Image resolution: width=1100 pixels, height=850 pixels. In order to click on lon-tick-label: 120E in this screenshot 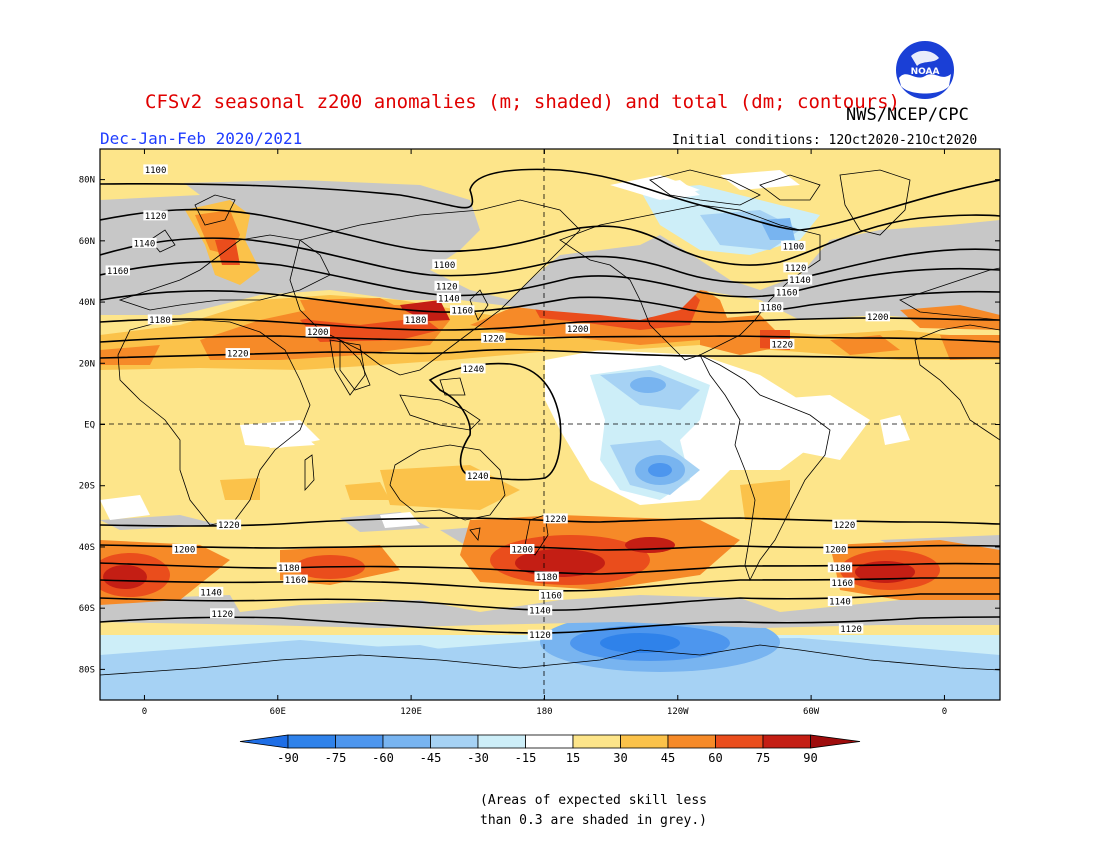, I will do `click(411, 712)`.